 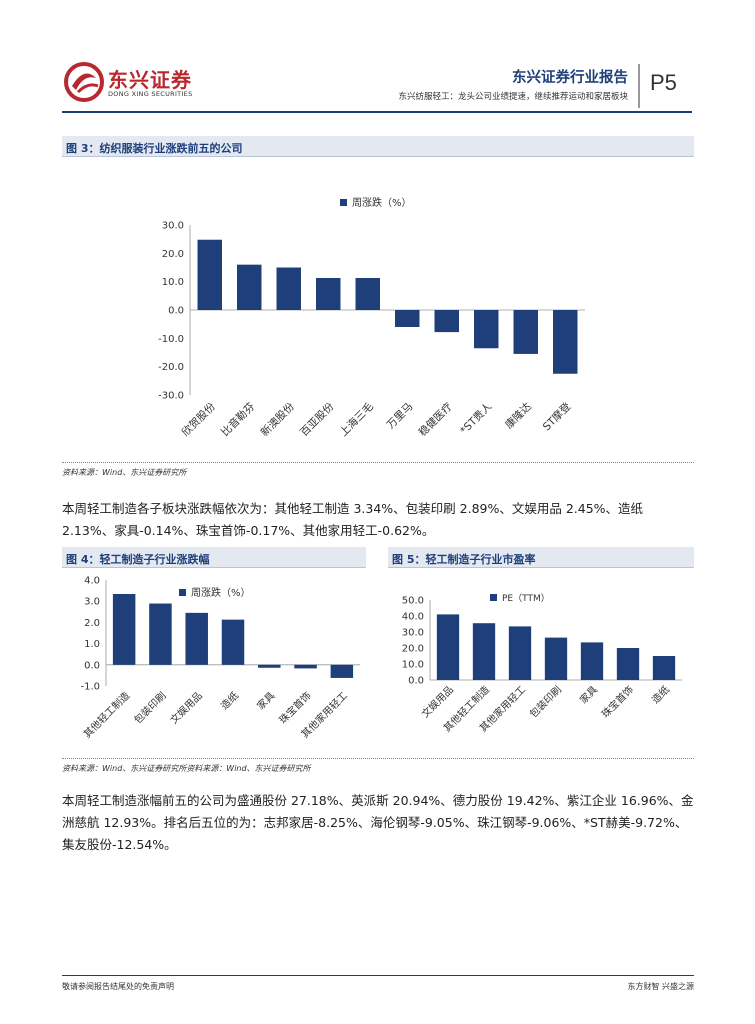 What do you see at coordinates (138, 559) in the screenshot?
I see `figure4-title: 图 4：轻工制造子行业涨跌幅` at bounding box center [138, 559].